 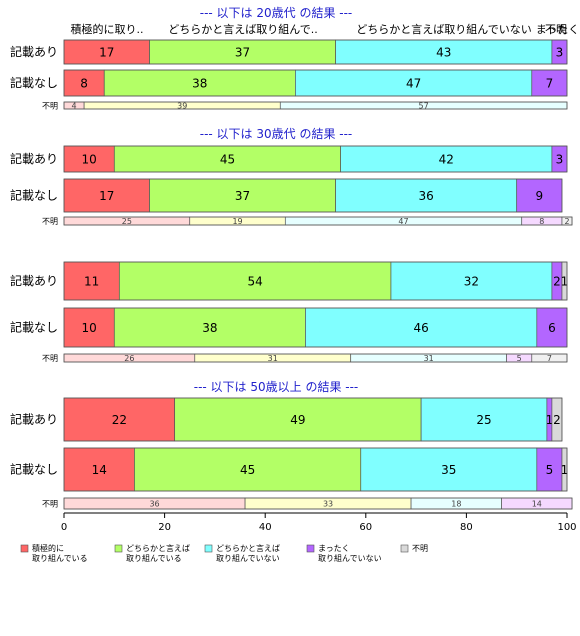 I want to click on bar-value-label: 47, so click(x=413, y=84).